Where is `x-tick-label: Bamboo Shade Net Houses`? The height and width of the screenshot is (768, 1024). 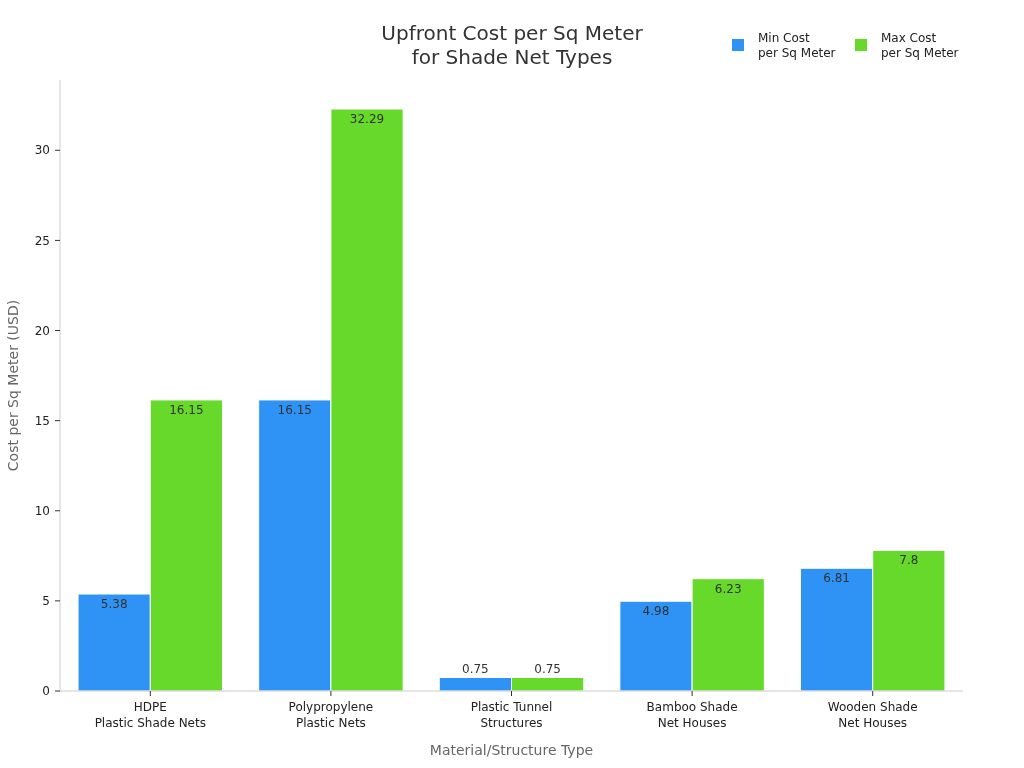 x-tick-label: Bamboo Shade Net Houses is located at coordinates (692, 715).